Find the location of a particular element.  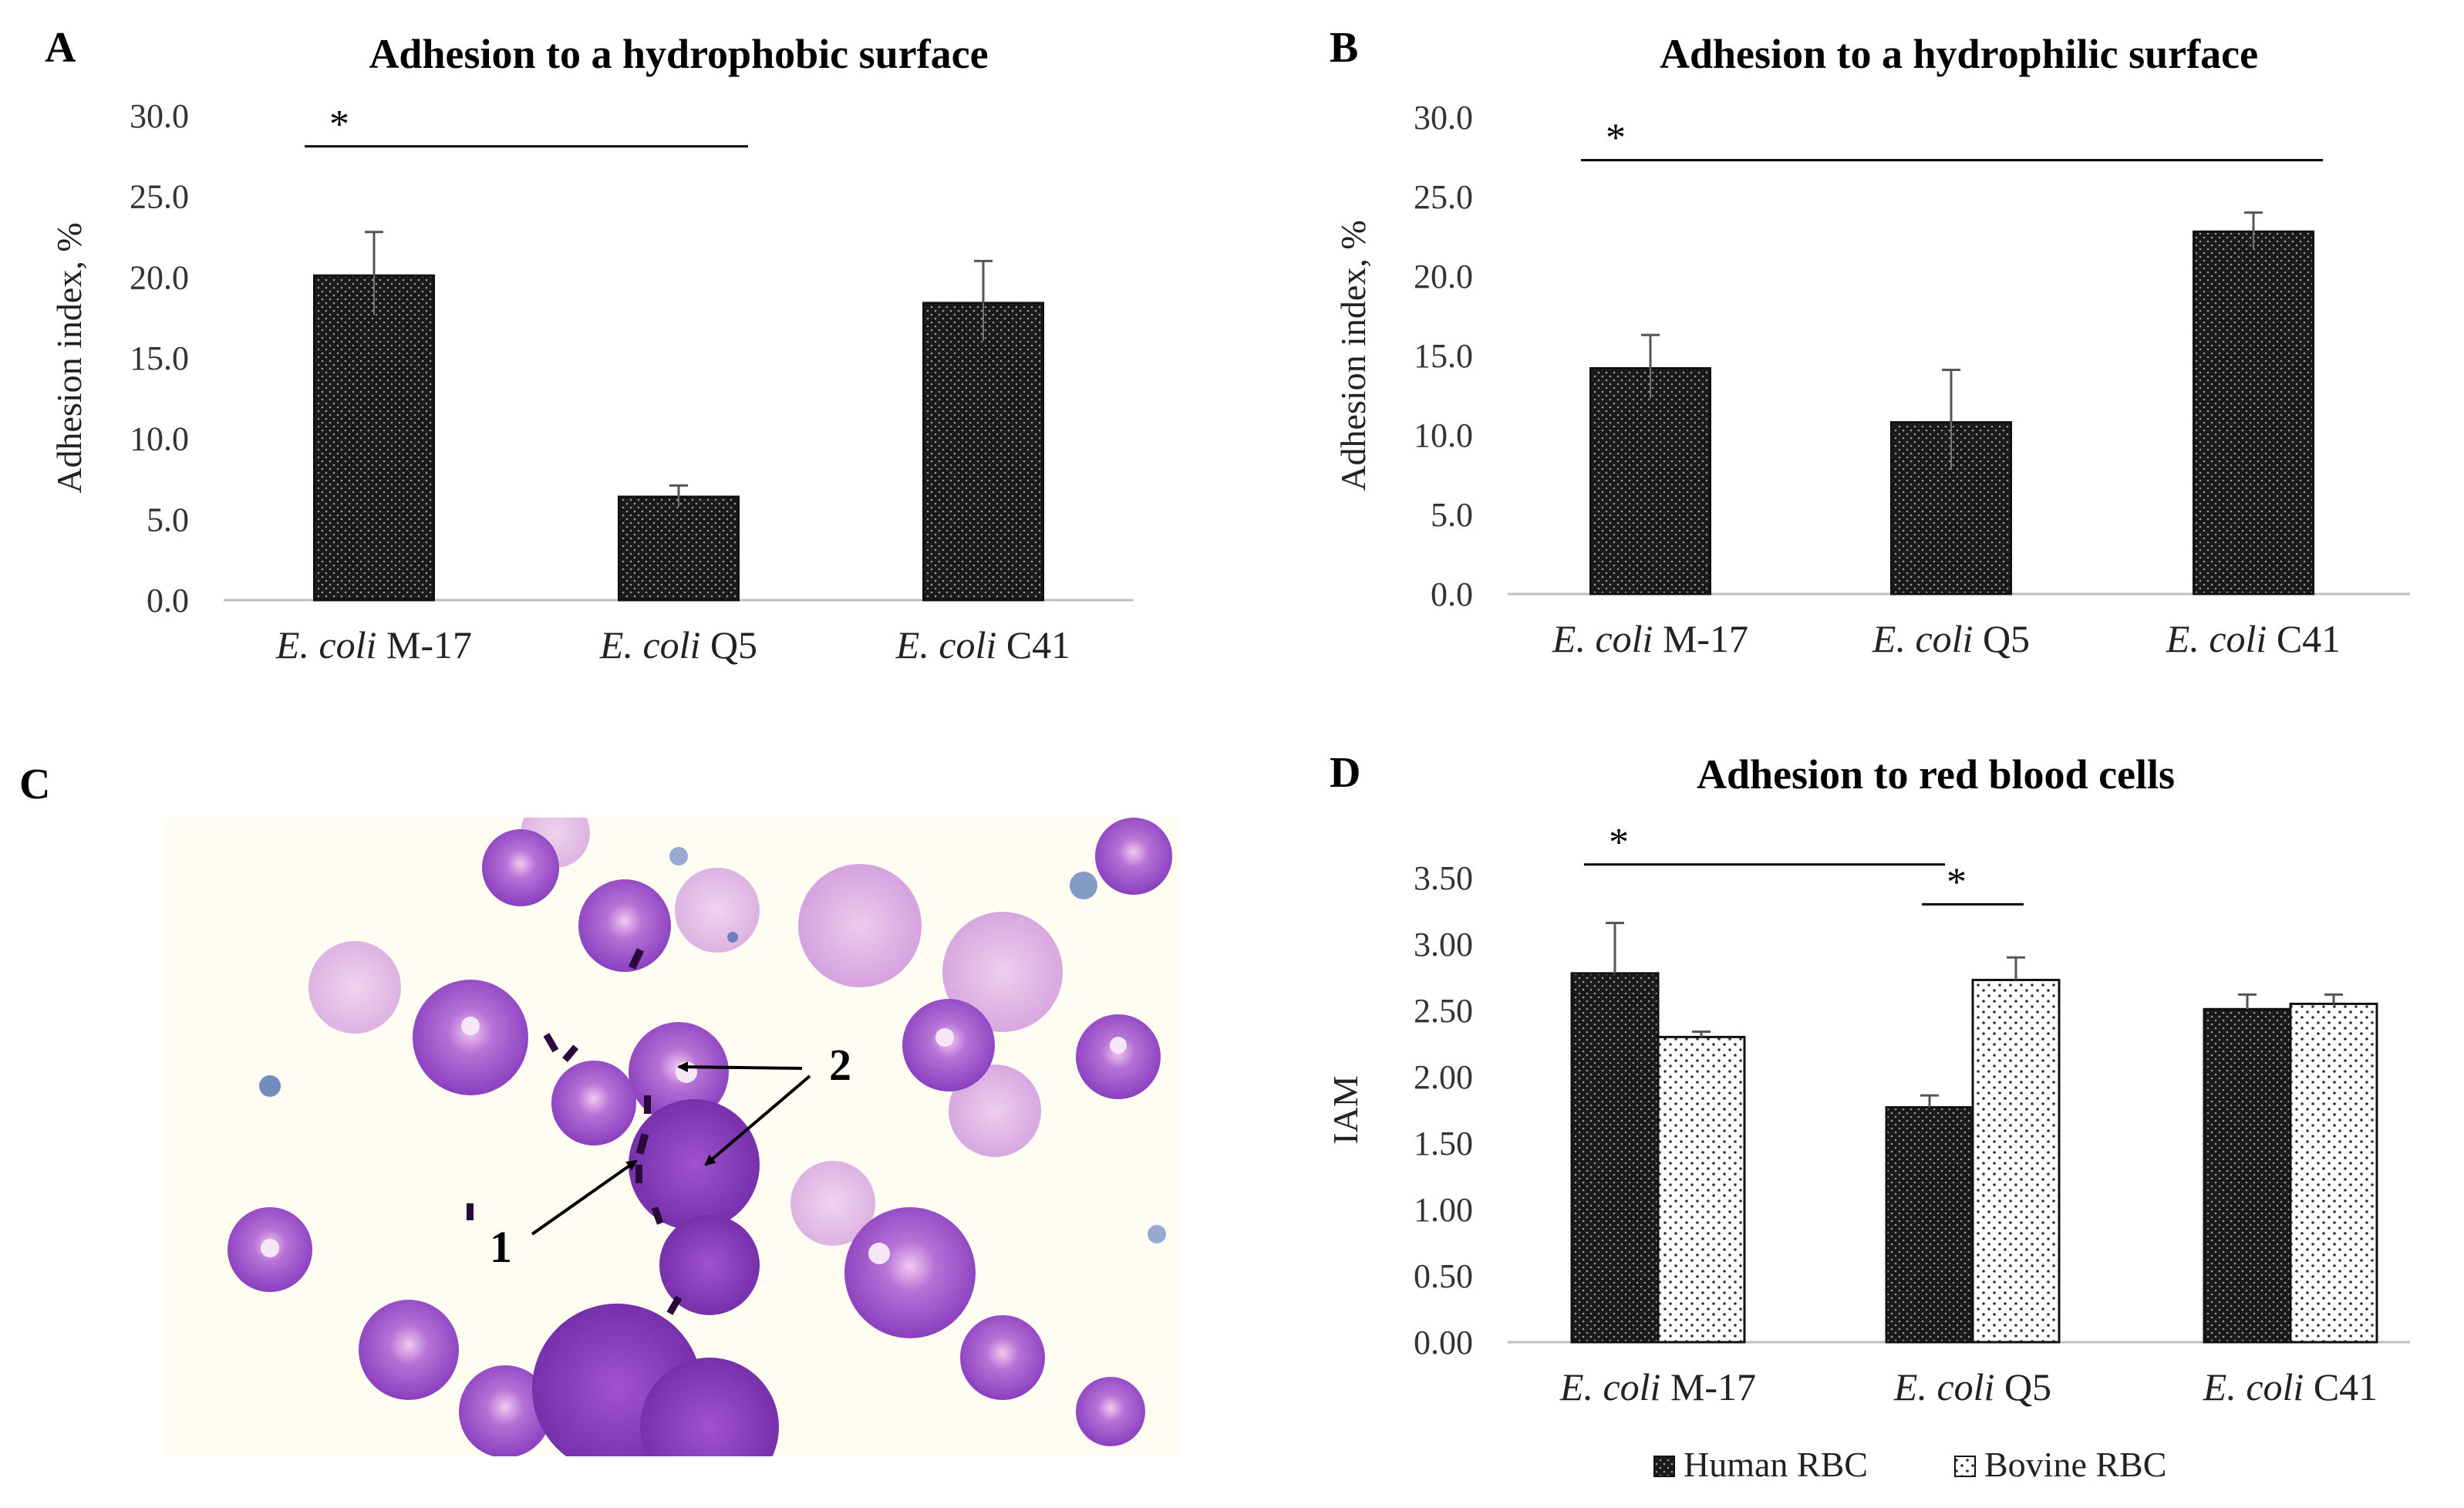

y-tick-label: 2.00 is located at coordinates (1443, 1077).